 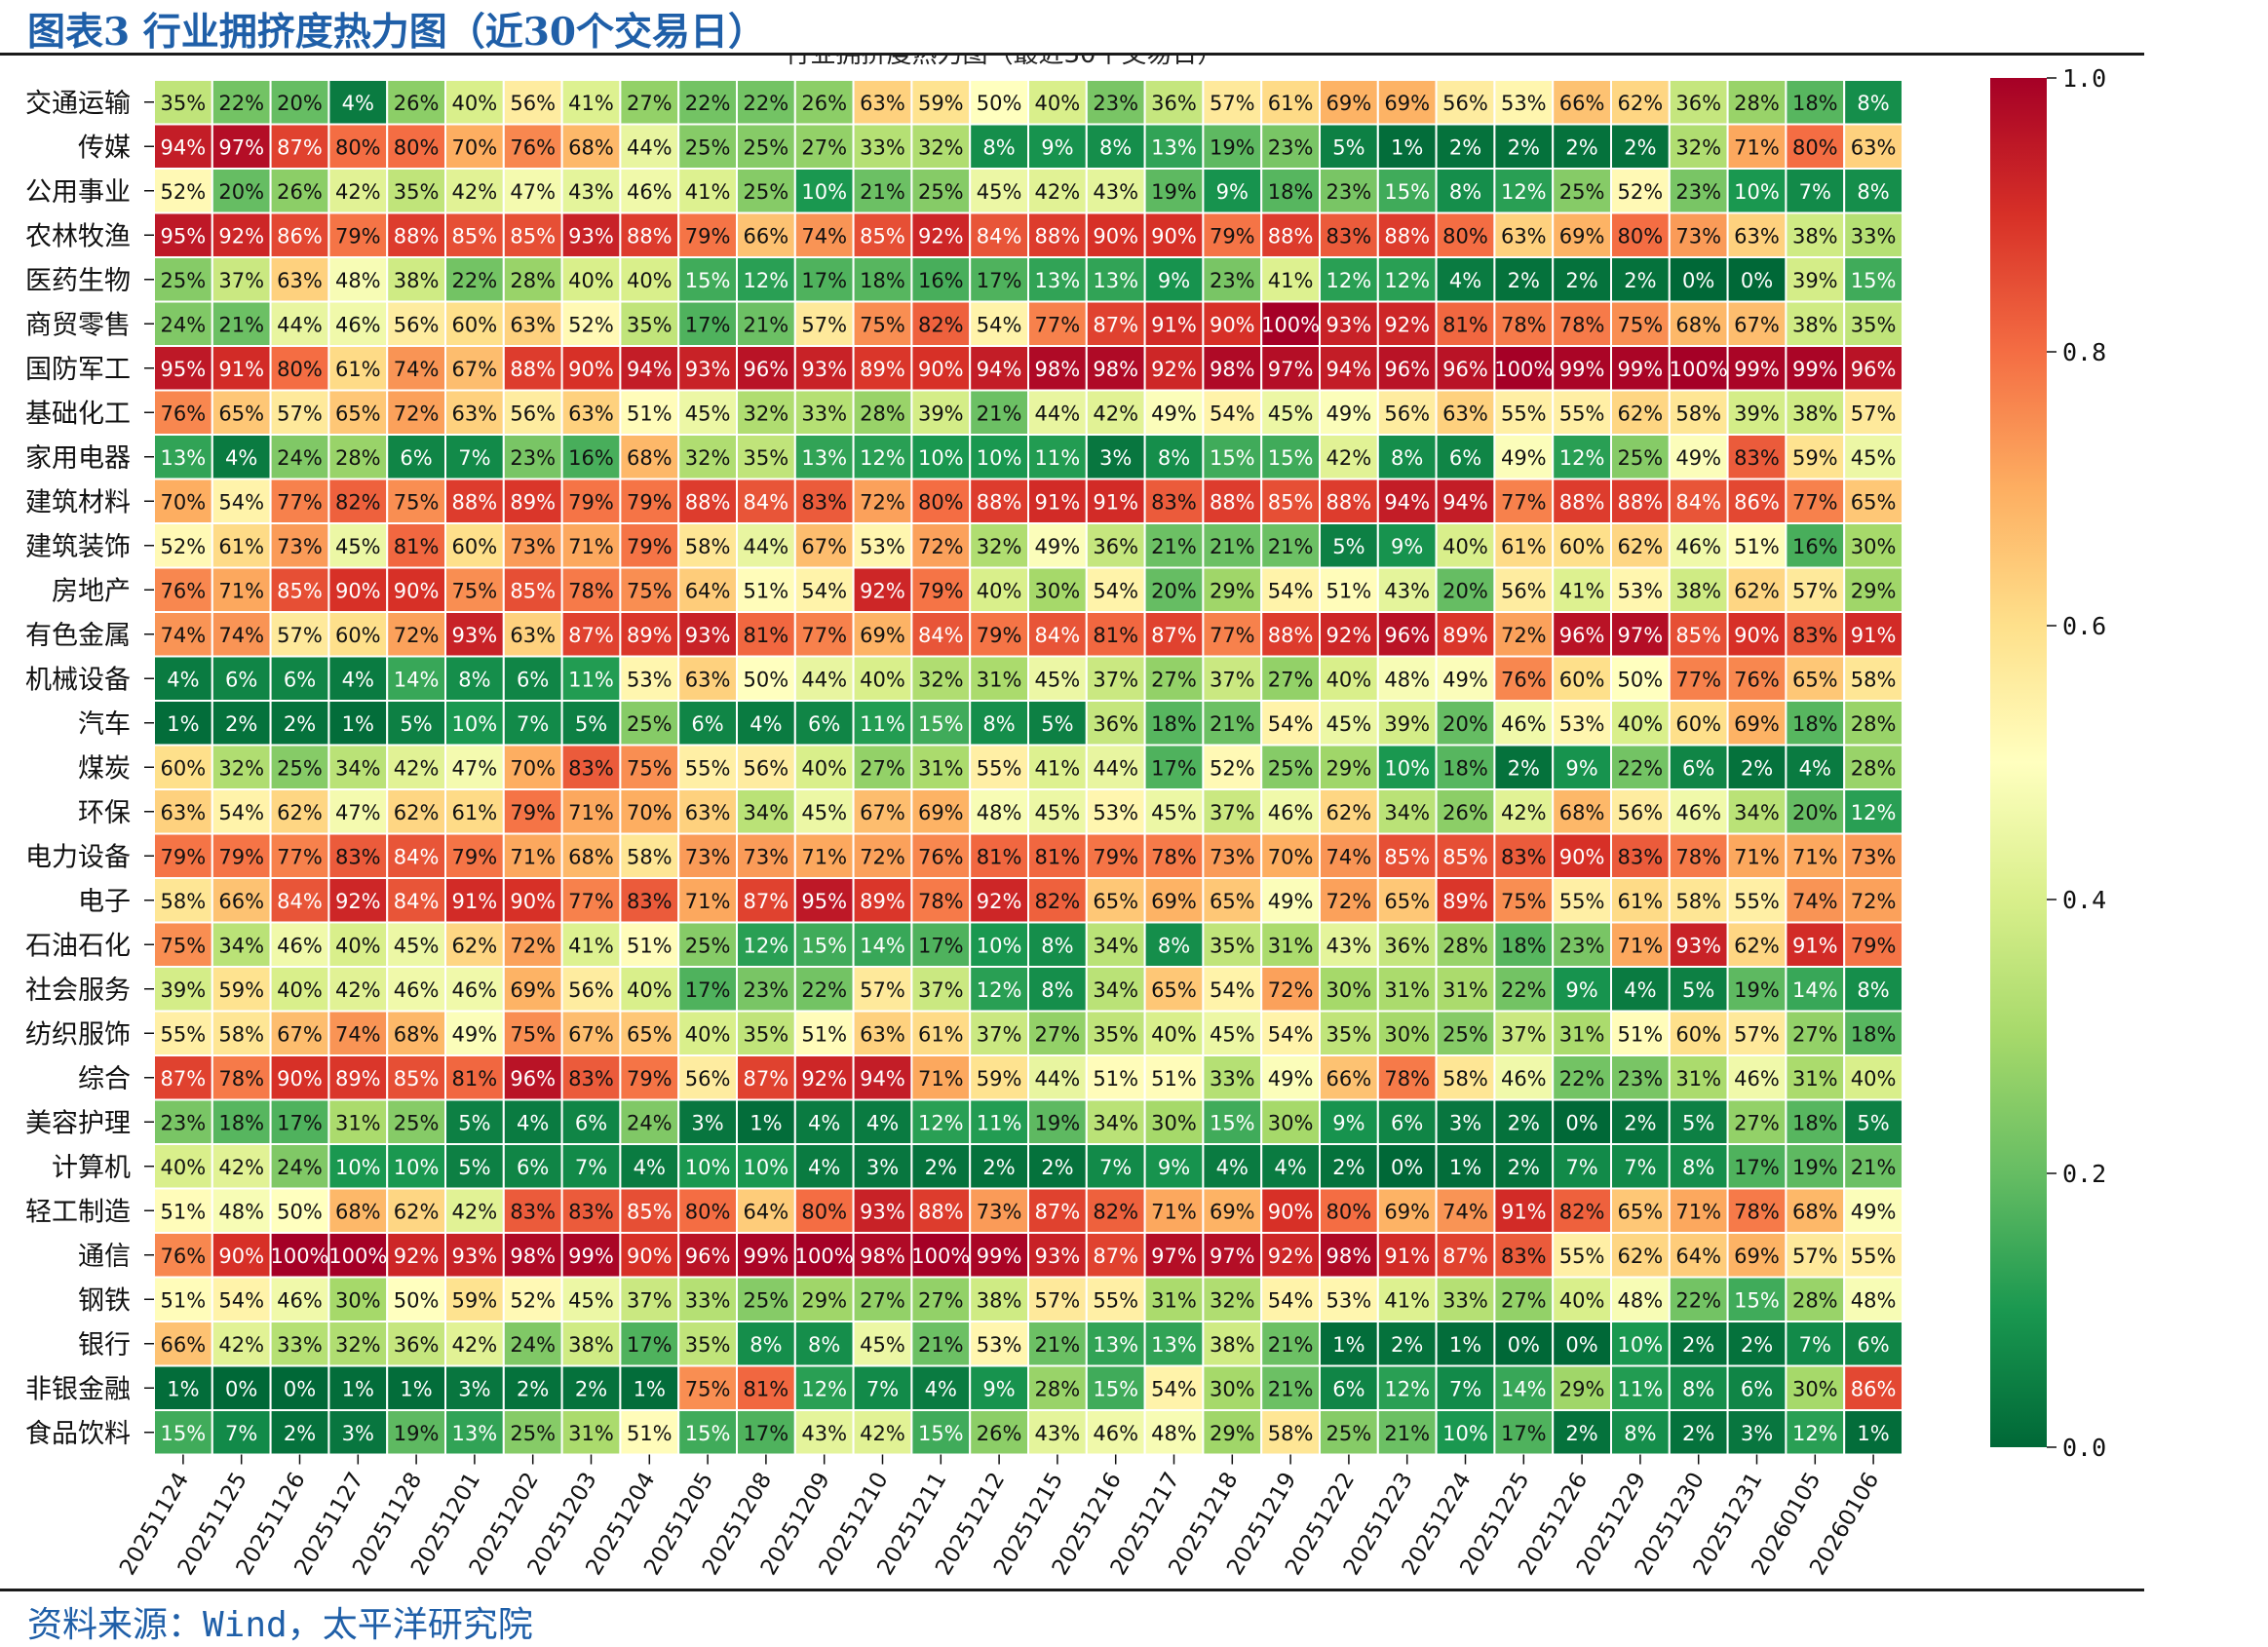 I want to click on cell-label: 43%, so click(x=1058, y=1433).